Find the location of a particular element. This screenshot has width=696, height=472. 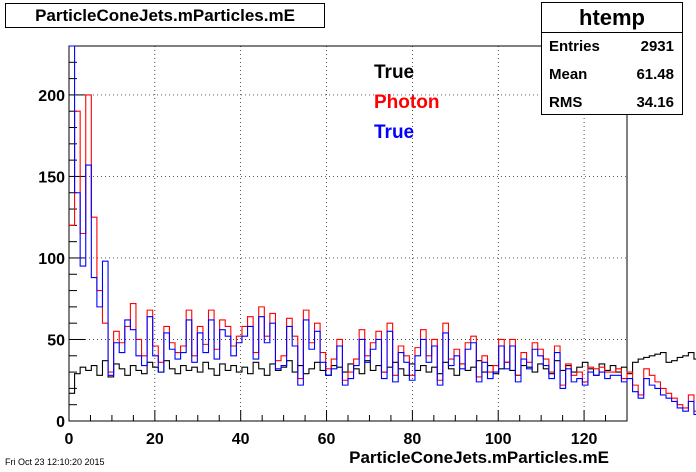

y-tick-label: 50 is located at coordinates (56, 340).